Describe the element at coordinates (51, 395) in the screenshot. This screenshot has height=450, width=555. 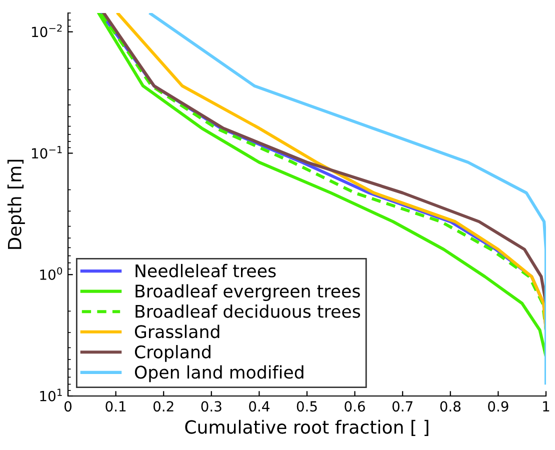
I see `y-tick-label: 10$^{1}$` at that location.